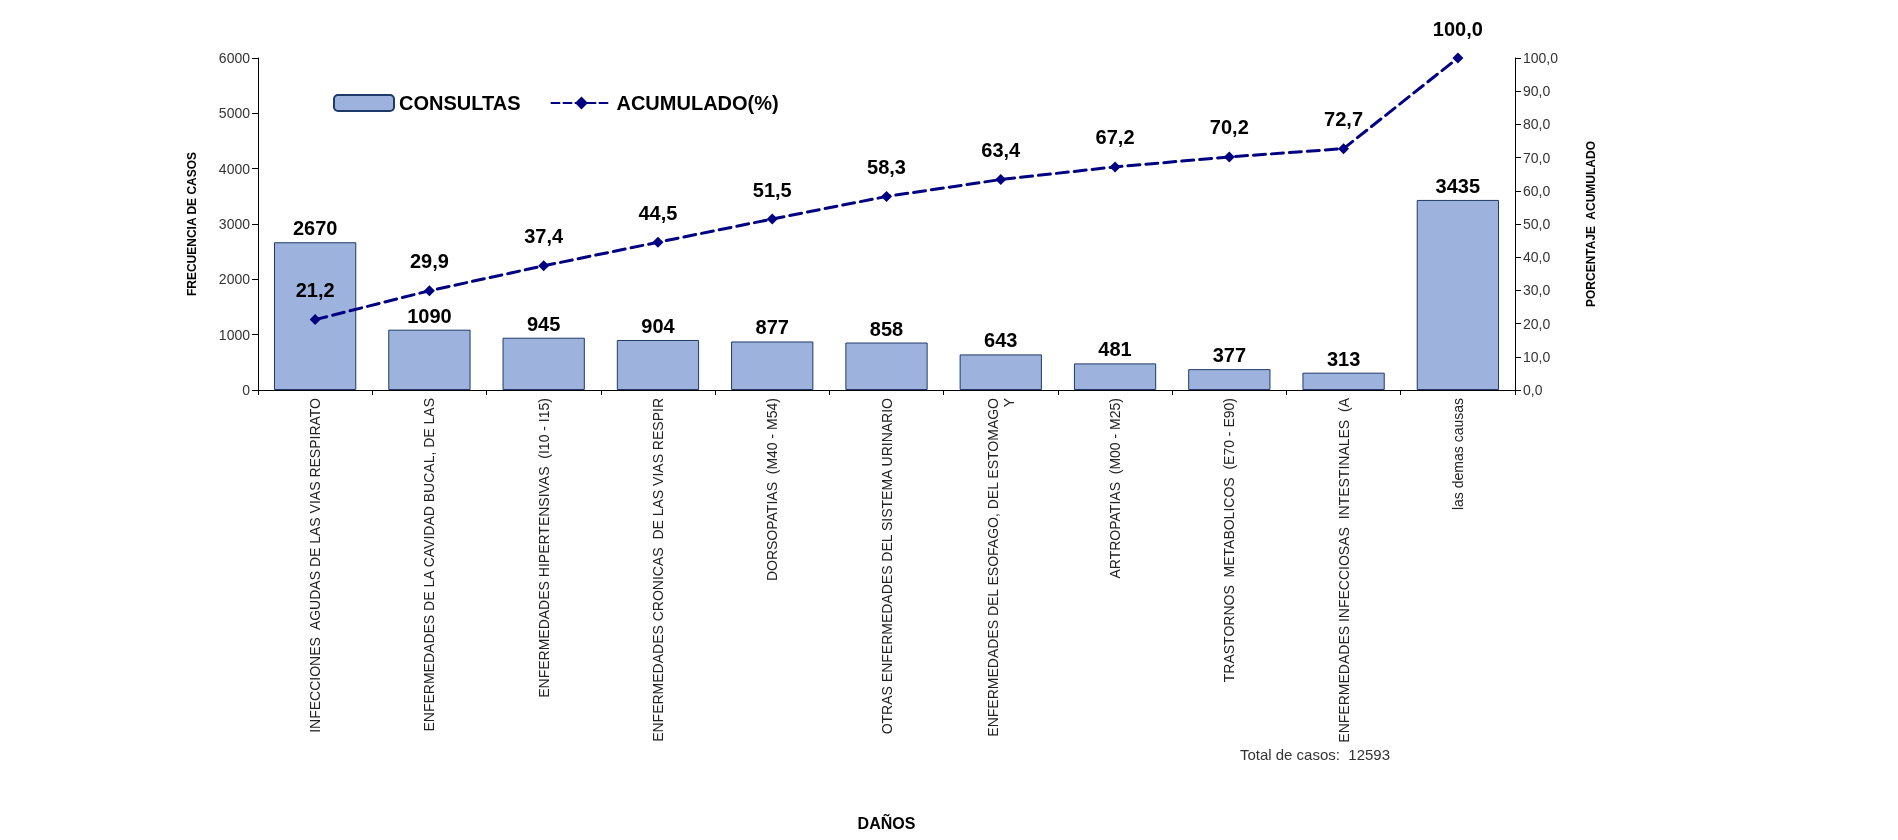 This screenshot has width=1898, height=840. Describe the element at coordinates (1343, 570) in the screenshot. I see `x-tick-label: ENFERMEDADES INFECCIOSAS INTESTINALES (A` at that location.